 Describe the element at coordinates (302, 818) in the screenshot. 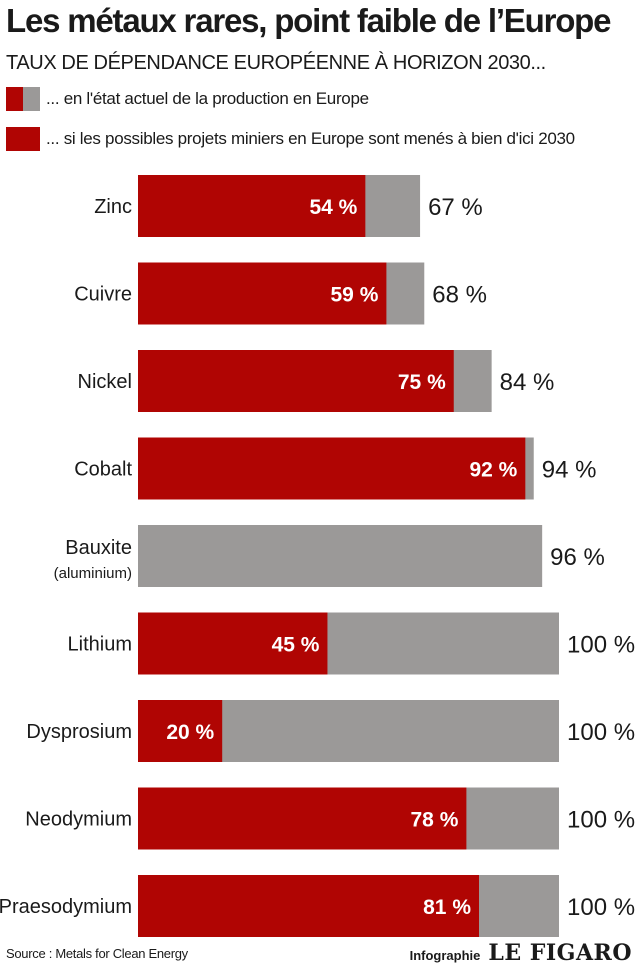

I see `bar-projects-neodymium` at that location.